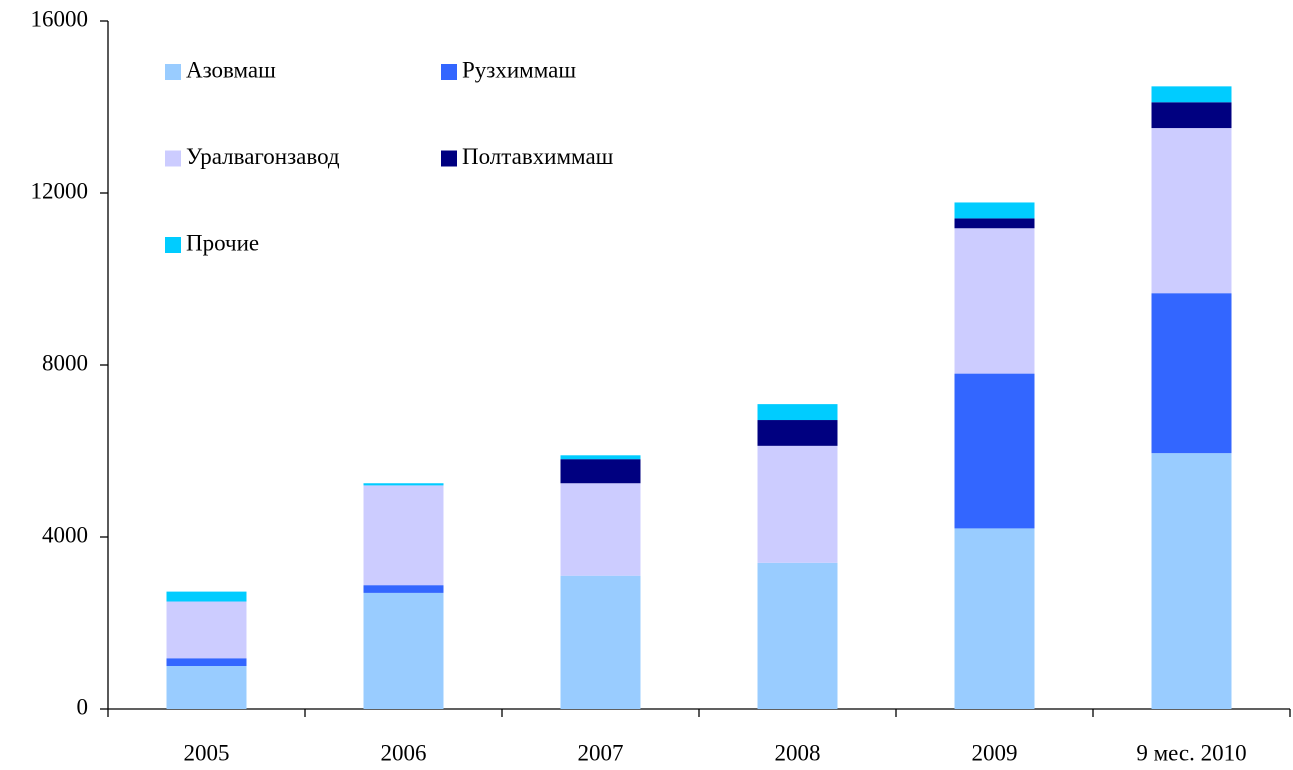 The image size is (1293, 770). What do you see at coordinates (207, 752) in the screenshot?
I see `x-tick-label: 2005` at bounding box center [207, 752].